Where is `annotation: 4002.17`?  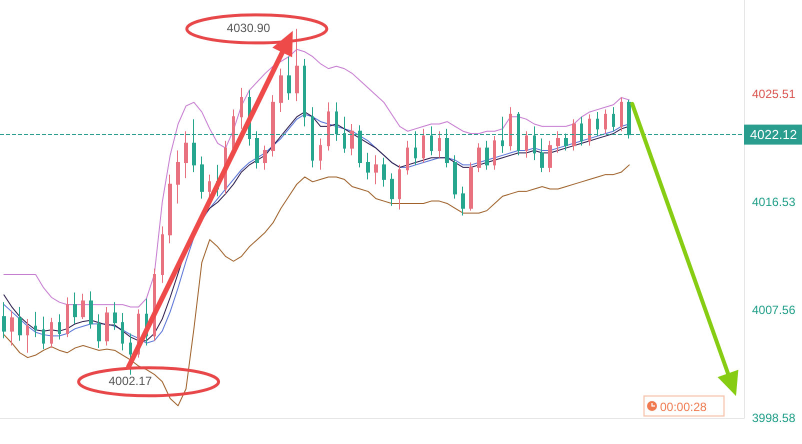
annotation: 4002.17 is located at coordinates (130, 381).